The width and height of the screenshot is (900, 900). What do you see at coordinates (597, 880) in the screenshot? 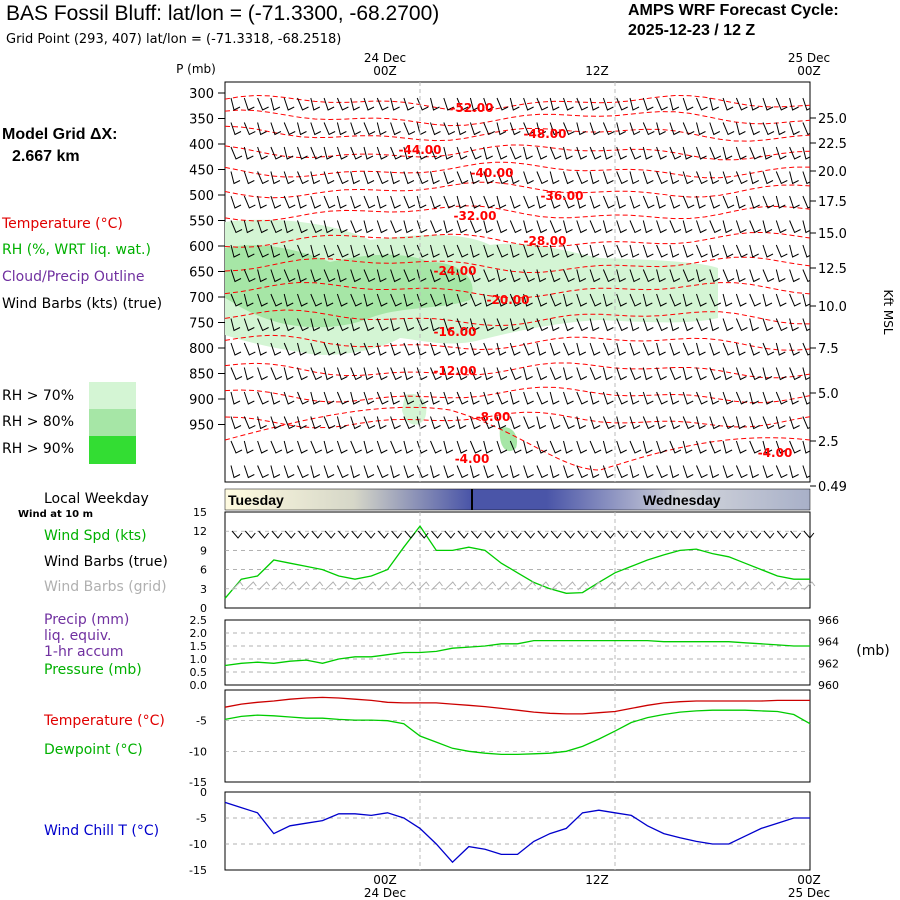
I see `bottom-tick-12z: 12Z` at bounding box center [597, 880].